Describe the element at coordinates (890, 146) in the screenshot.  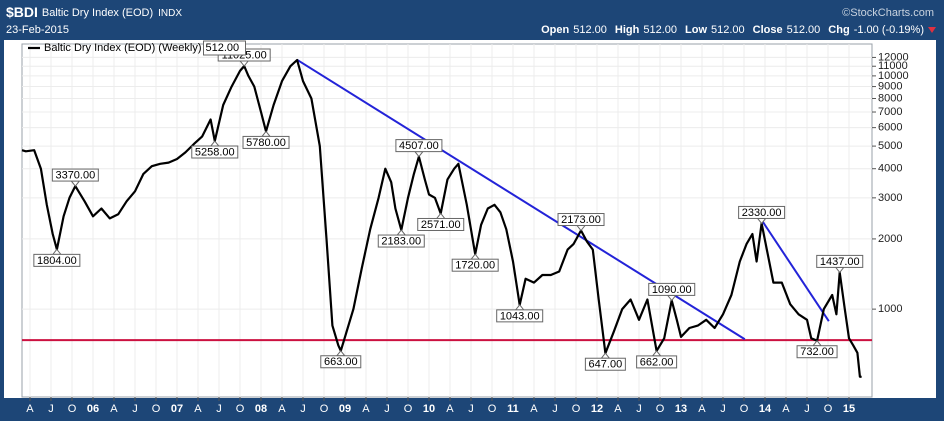
I see `y-tick-label: 5000` at that location.